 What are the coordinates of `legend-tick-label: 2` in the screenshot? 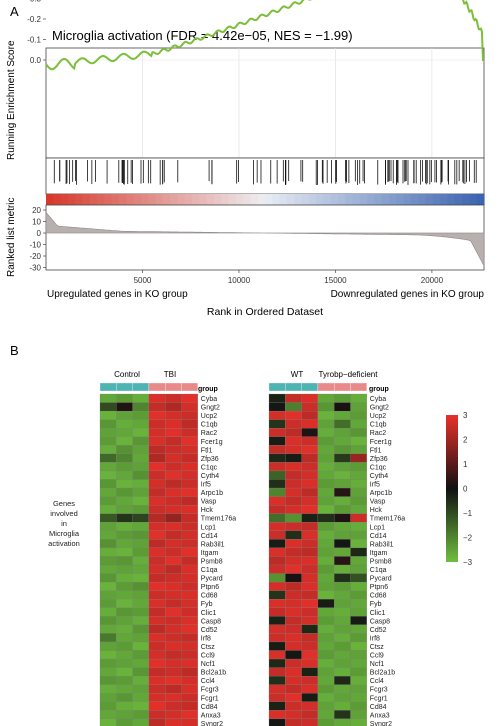 It's located at (465, 440).